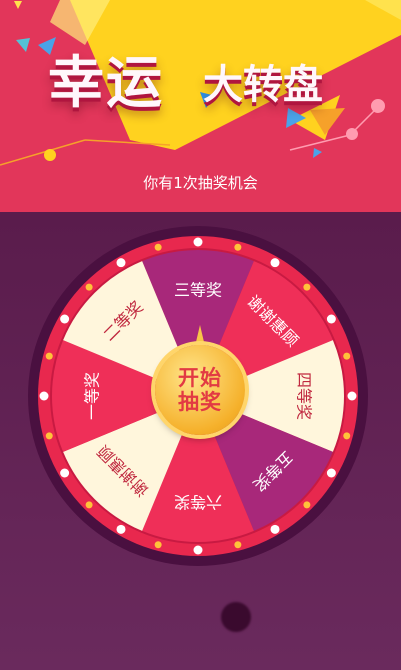 The width and height of the screenshot is (401, 670). What do you see at coordinates (200, 378) in the screenshot?
I see `start-button-line1: 开始` at bounding box center [200, 378].